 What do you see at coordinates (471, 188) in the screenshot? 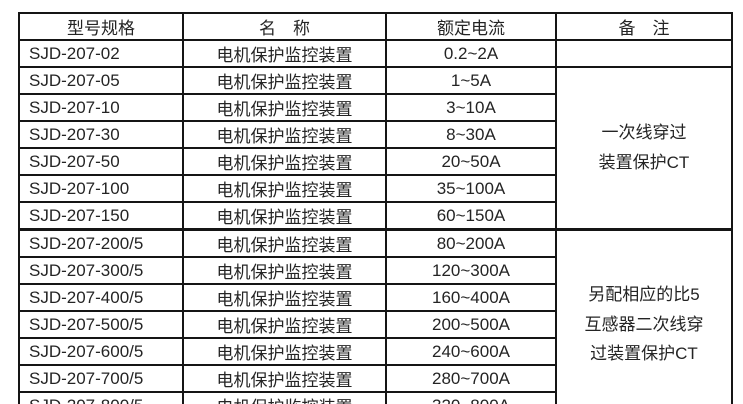
I see `current-cell: 35~100A` at bounding box center [471, 188].